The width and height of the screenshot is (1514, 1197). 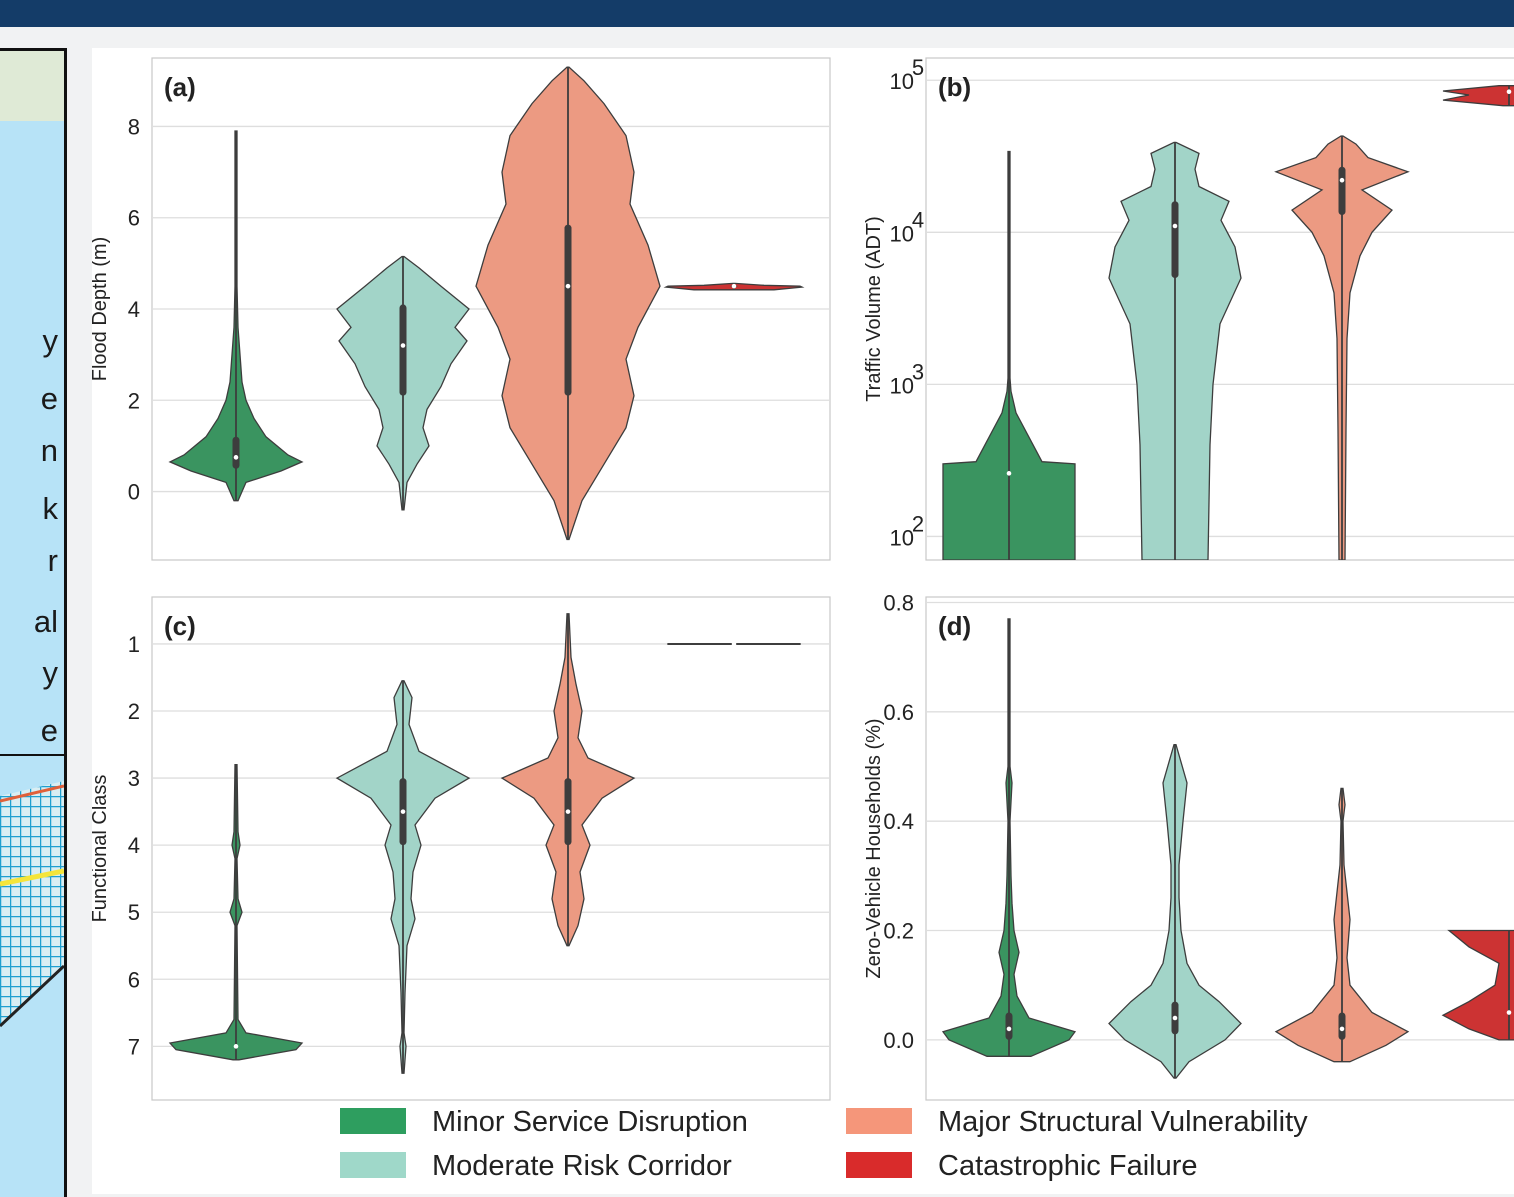 I want to click on top-banner, so click(x=757, y=13).